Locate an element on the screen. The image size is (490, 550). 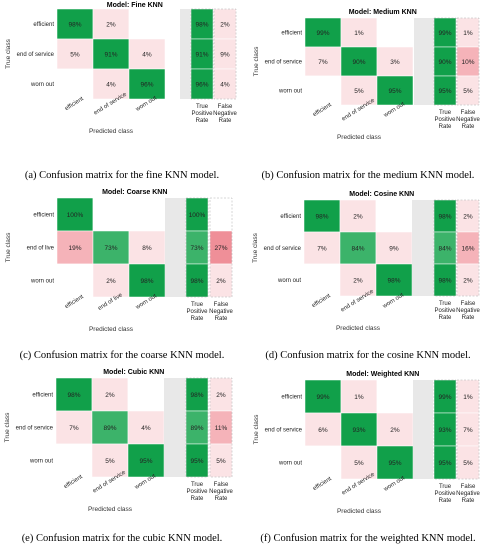
matrix-cell-label: 95% is located at coordinates (394, 463).